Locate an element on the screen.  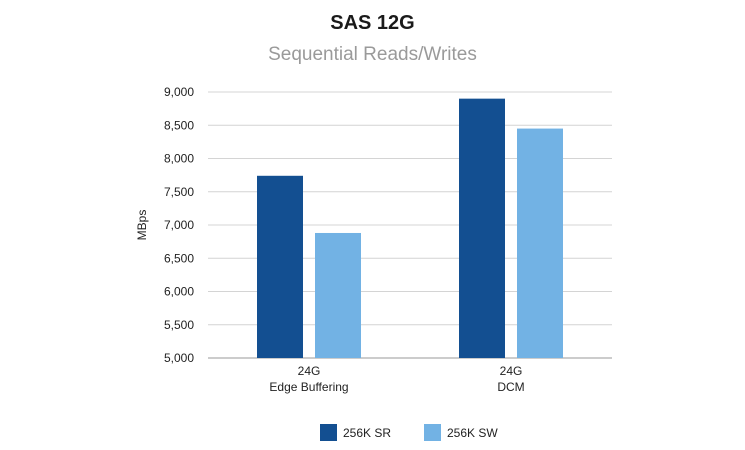
y-tick-label: 8,000 is located at coordinates (179, 159).